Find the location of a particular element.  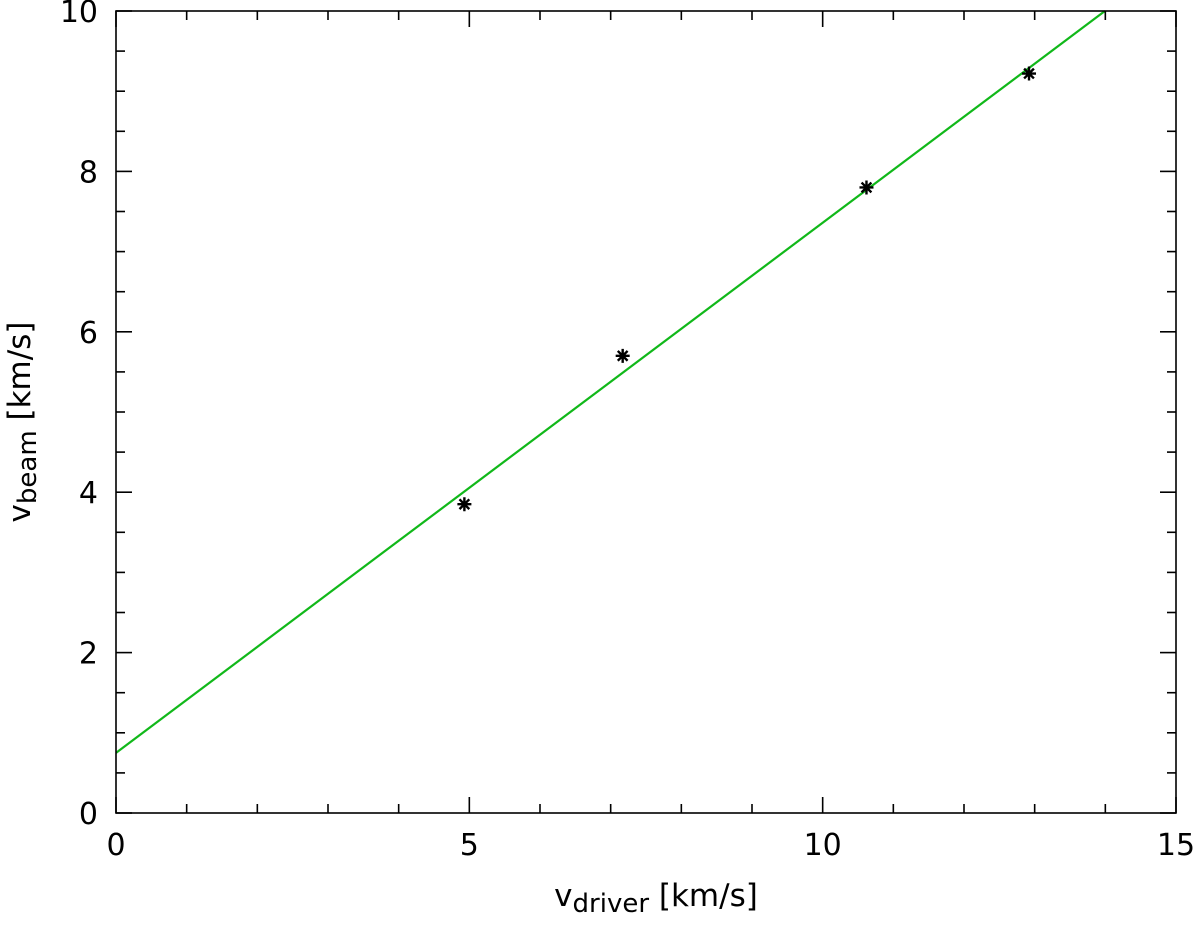

x-axis-title: vdriver [km/s] is located at coordinates (656, 898).